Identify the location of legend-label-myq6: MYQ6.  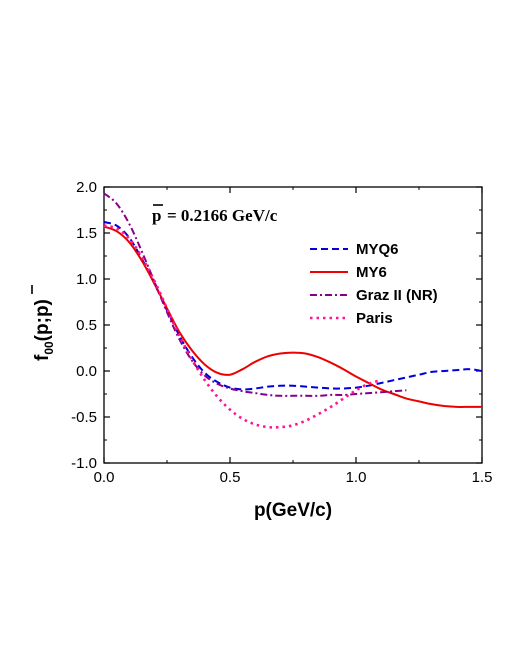
(377, 249).